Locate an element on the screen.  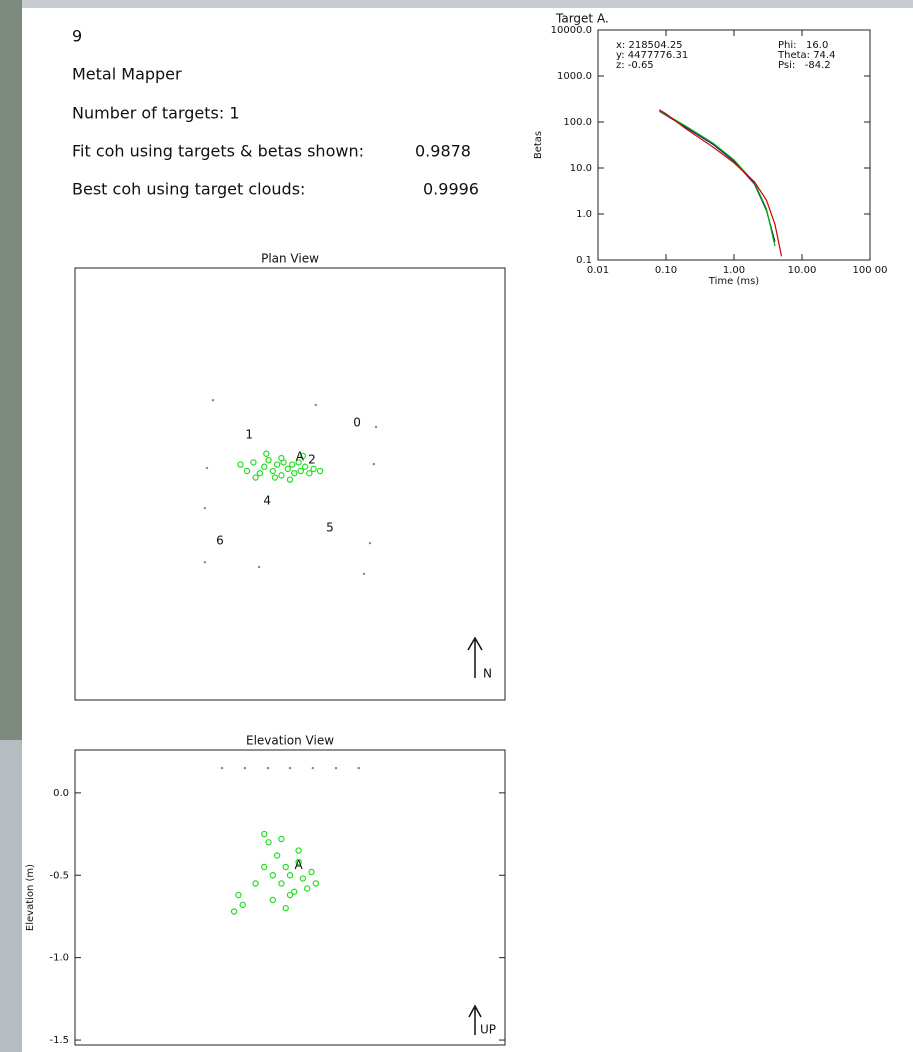
point-label: 1 is located at coordinates (249, 435).